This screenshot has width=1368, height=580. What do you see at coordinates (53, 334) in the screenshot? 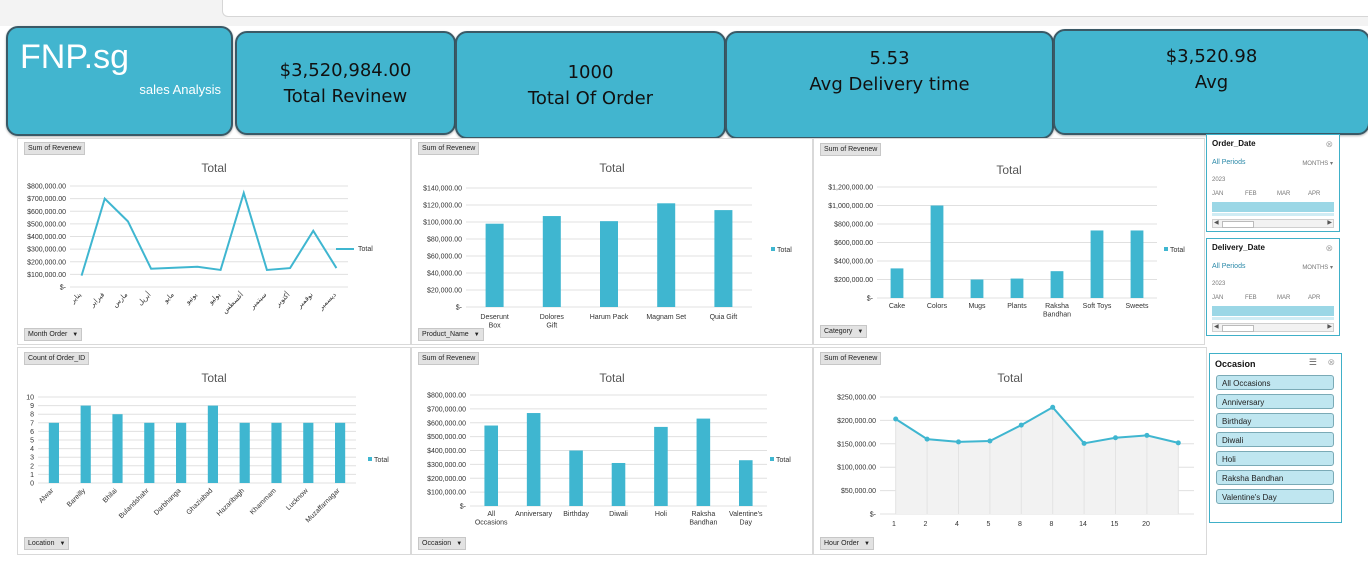
I see `axis-field-button: Month Order ▼` at bounding box center [53, 334].